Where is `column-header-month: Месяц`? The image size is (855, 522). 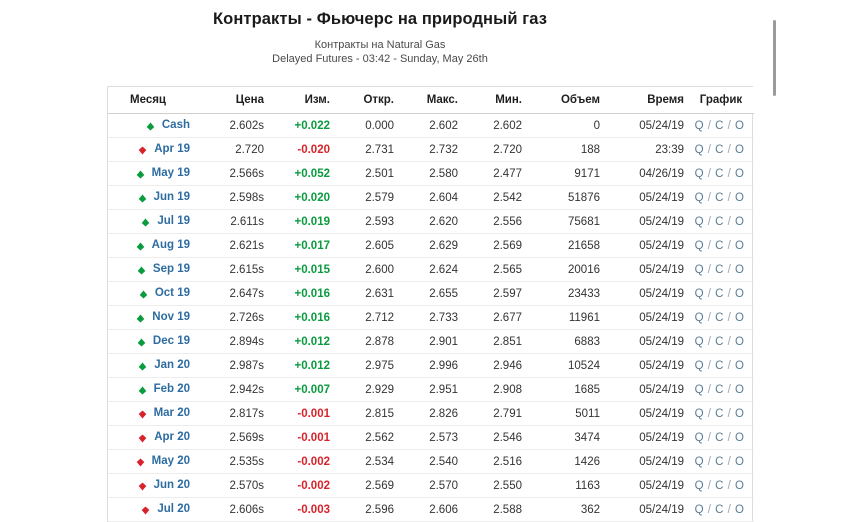
column-header-month: Месяц is located at coordinates (154, 100).